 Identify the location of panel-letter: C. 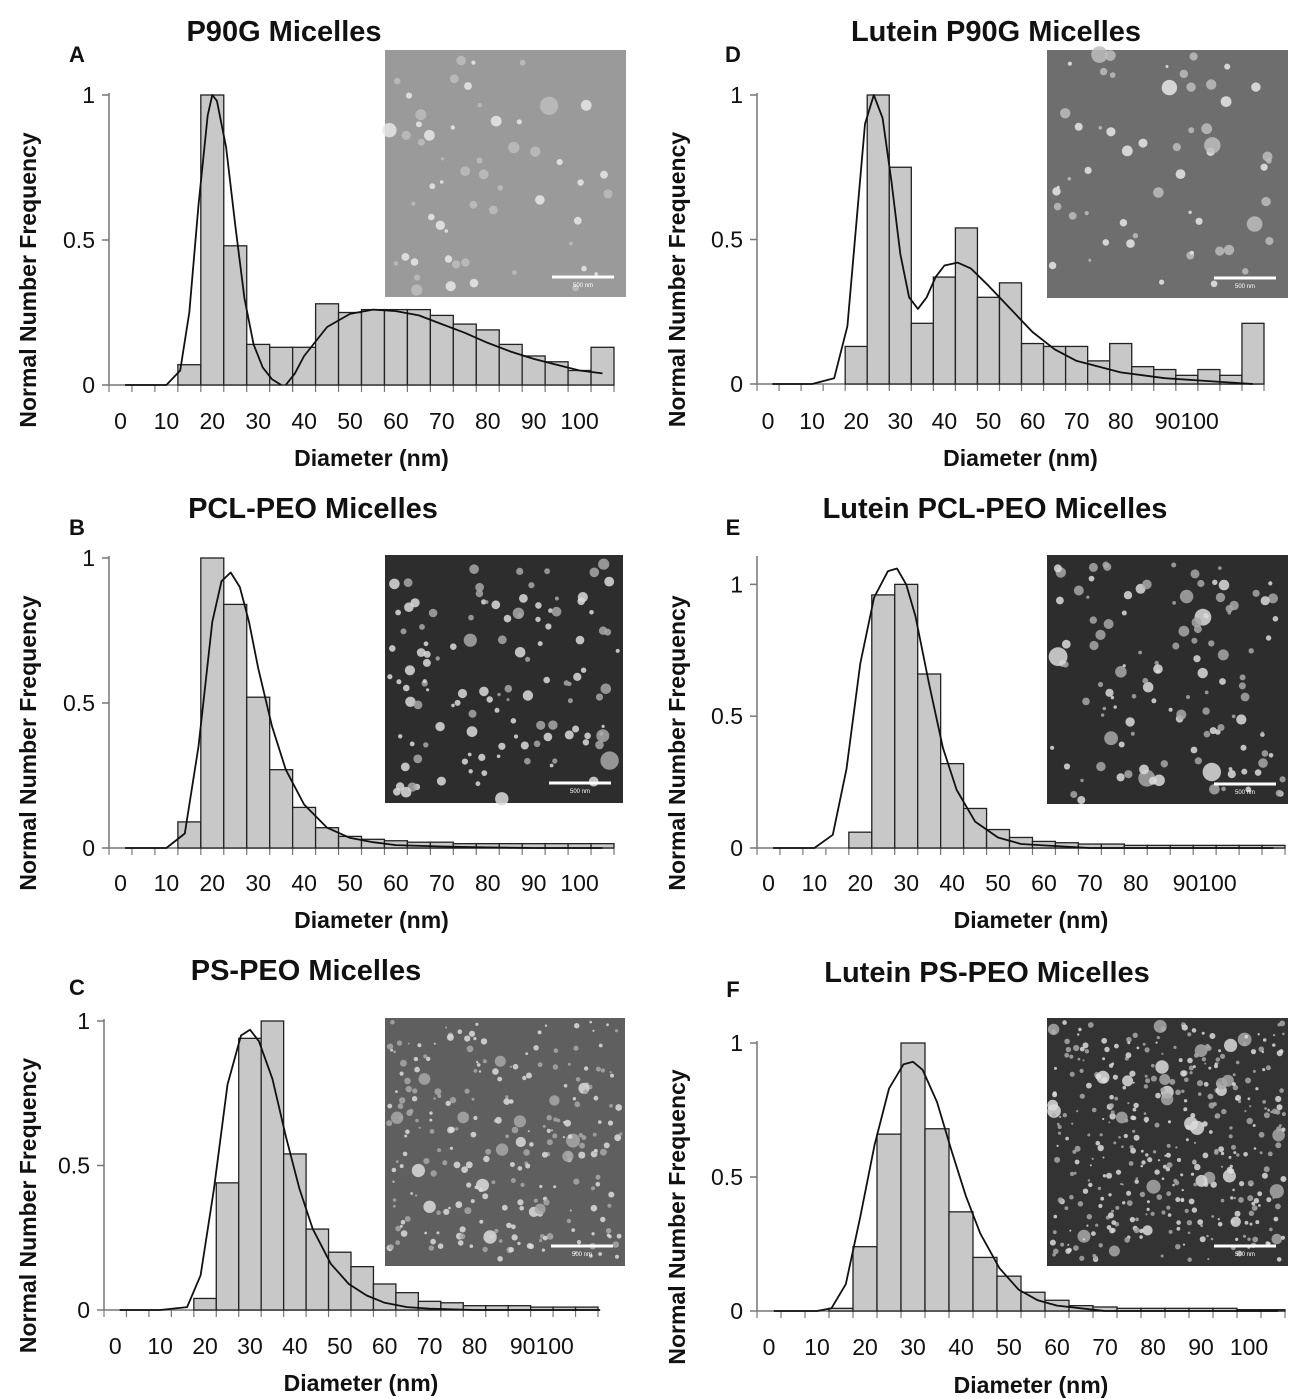
(77, 987).